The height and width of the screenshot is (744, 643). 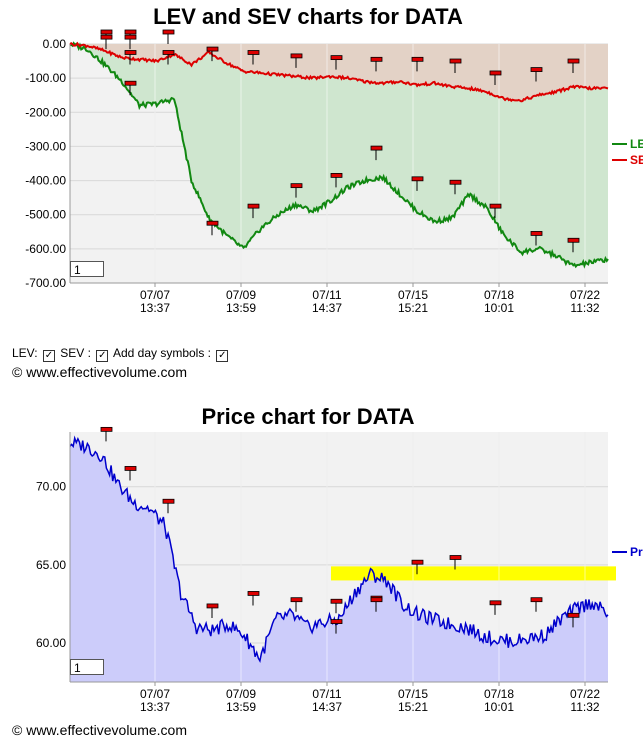 I want to click on y-tick-label: 70.00, so click(x=51, y=487).